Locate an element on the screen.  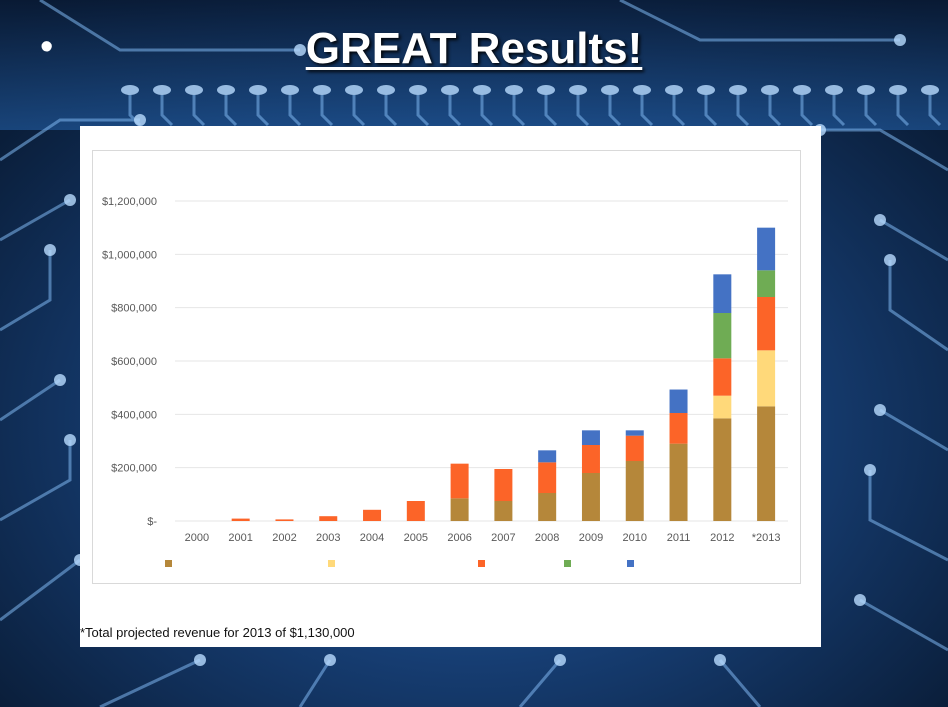
y-tick-label: $800,000 is located at coordinates (134, 309).